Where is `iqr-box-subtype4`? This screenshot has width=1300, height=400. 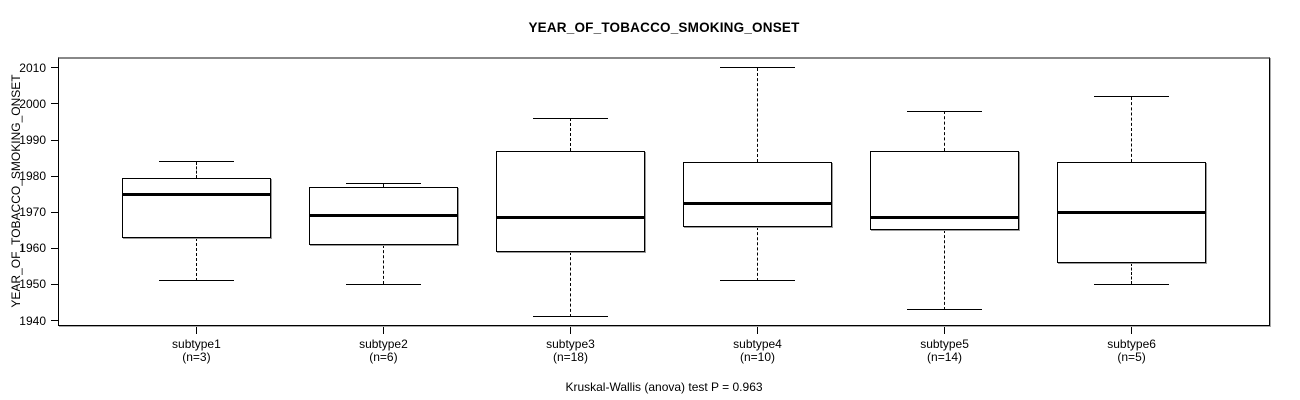
iqr-box-subtype4 is located at coordinates (757, 194).